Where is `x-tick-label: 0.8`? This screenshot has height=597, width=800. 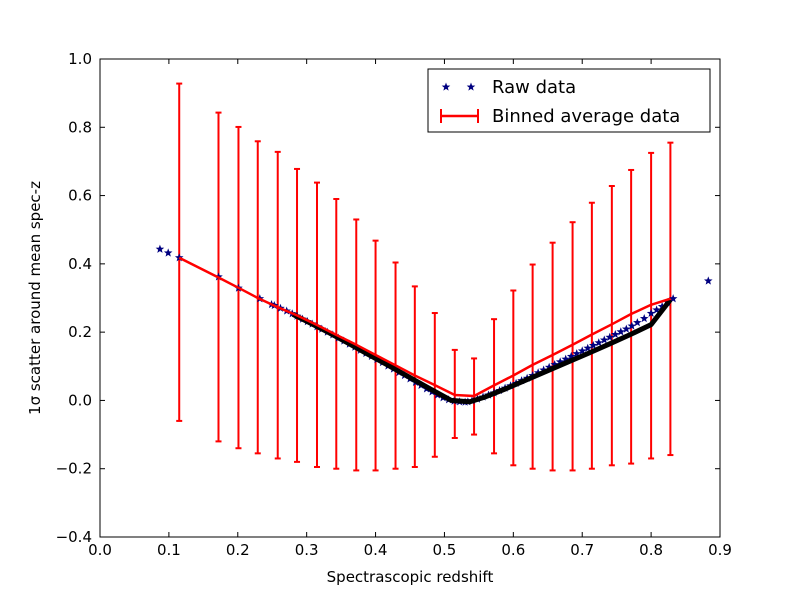 x-tick-label: 0.8 is located at coordinates (651, 550).